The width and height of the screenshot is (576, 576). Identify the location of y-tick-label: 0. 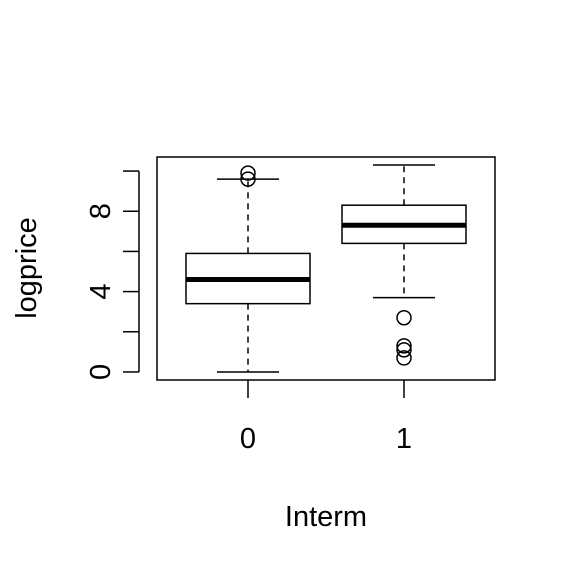
(101, 372).